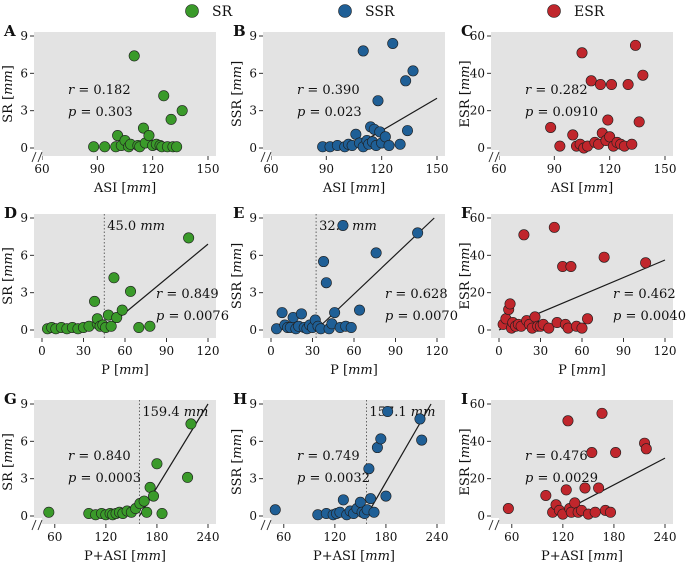 This screenshot has height=579, width=687. I want to click on stat-p: p = 0.0910, so click(561, 112).